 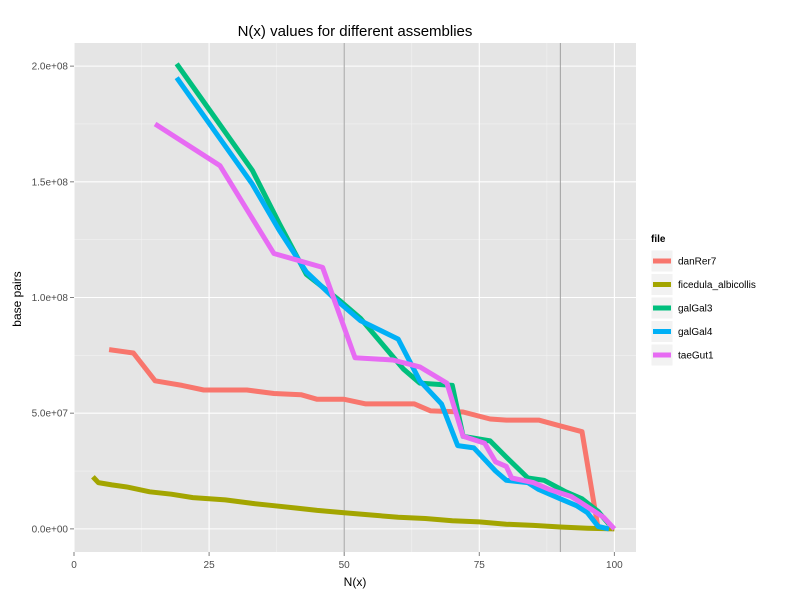 I want to click on x-axis-ticks: 0 25 50 75 100, so click(x=347, y=561).